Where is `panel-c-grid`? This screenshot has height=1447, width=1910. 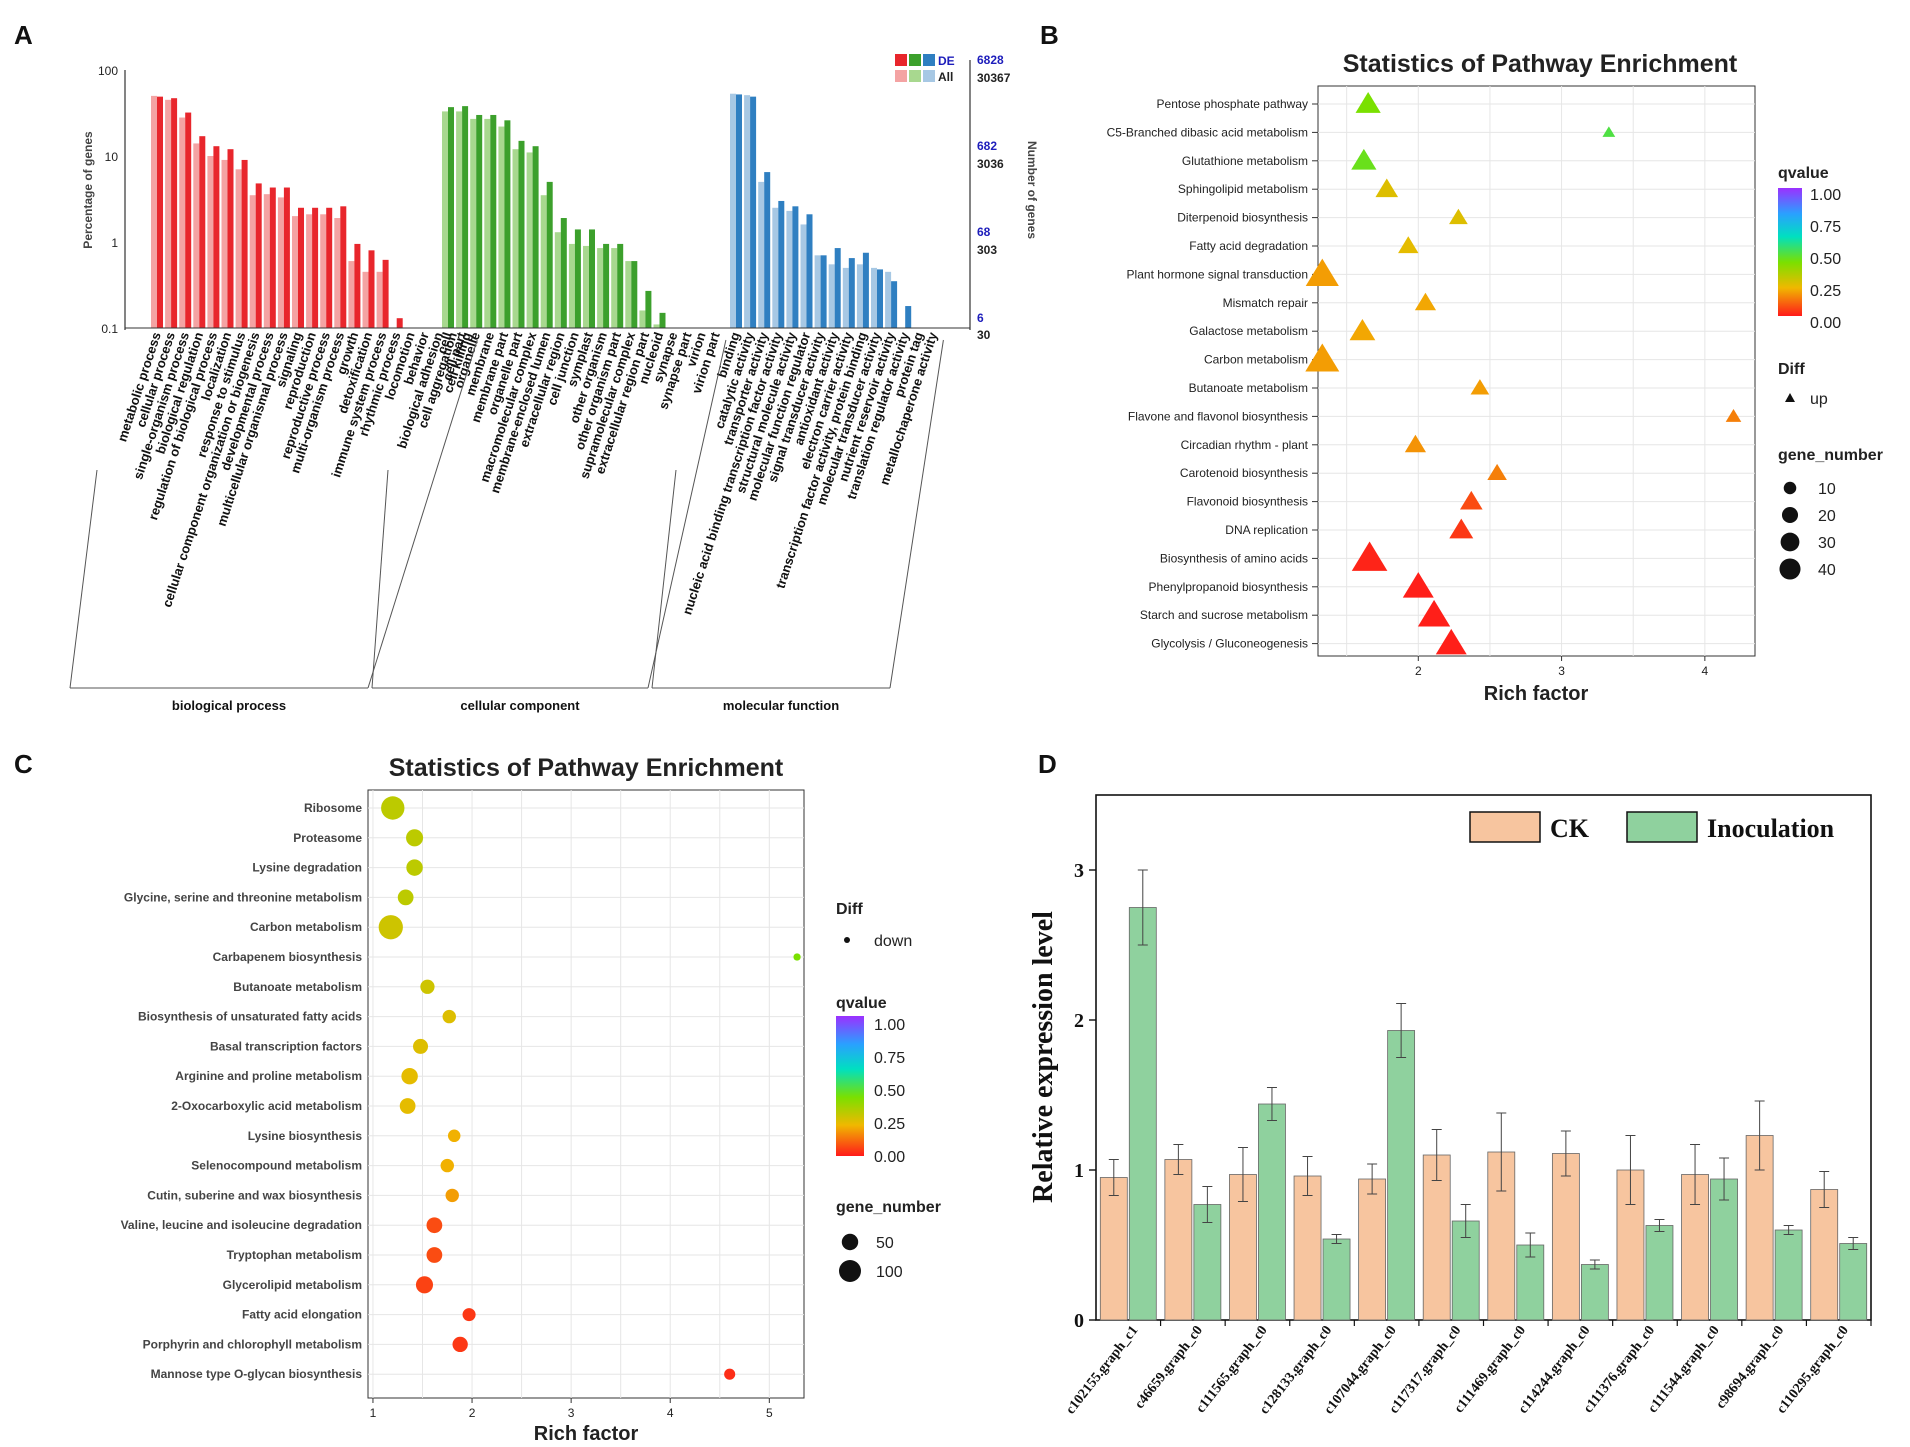
panel-c-grid is located at coordinates (586, 1094).